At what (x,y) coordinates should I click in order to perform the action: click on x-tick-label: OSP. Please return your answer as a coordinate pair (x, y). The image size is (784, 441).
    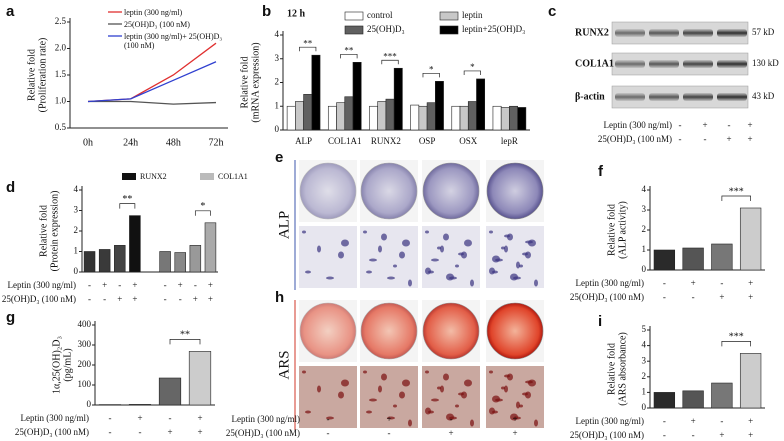
    Looking at the image, I should click on (427, 141).